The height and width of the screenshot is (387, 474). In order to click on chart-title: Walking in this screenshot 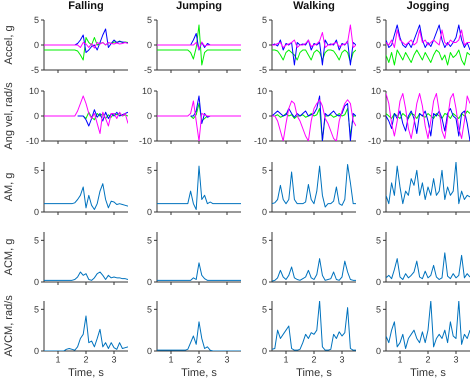, I will do `click(314, 6)`.